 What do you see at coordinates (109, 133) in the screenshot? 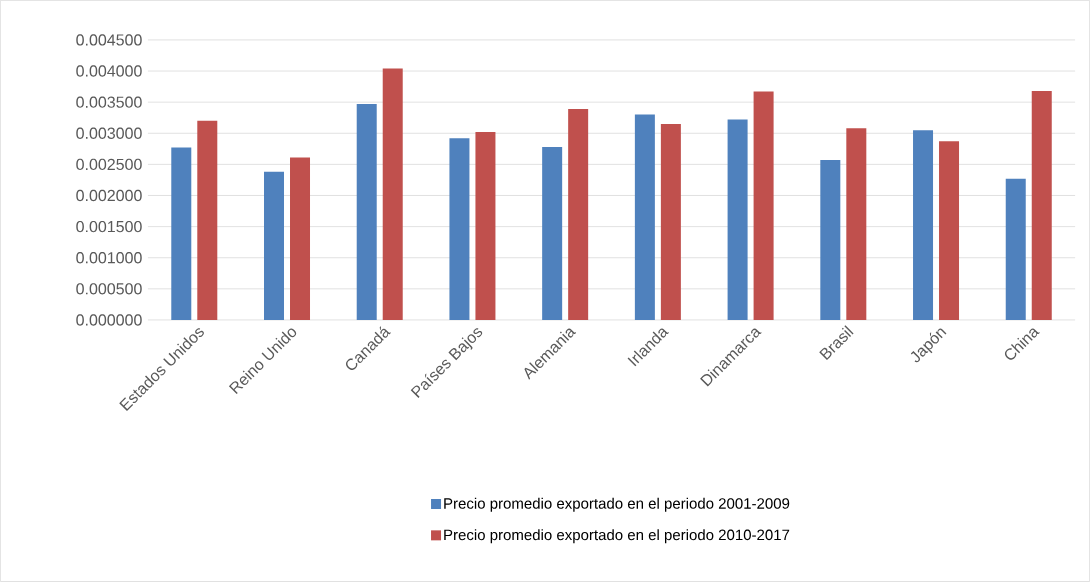
I see `y-tick-label: 0.003000` at bounding box center [109, 133].